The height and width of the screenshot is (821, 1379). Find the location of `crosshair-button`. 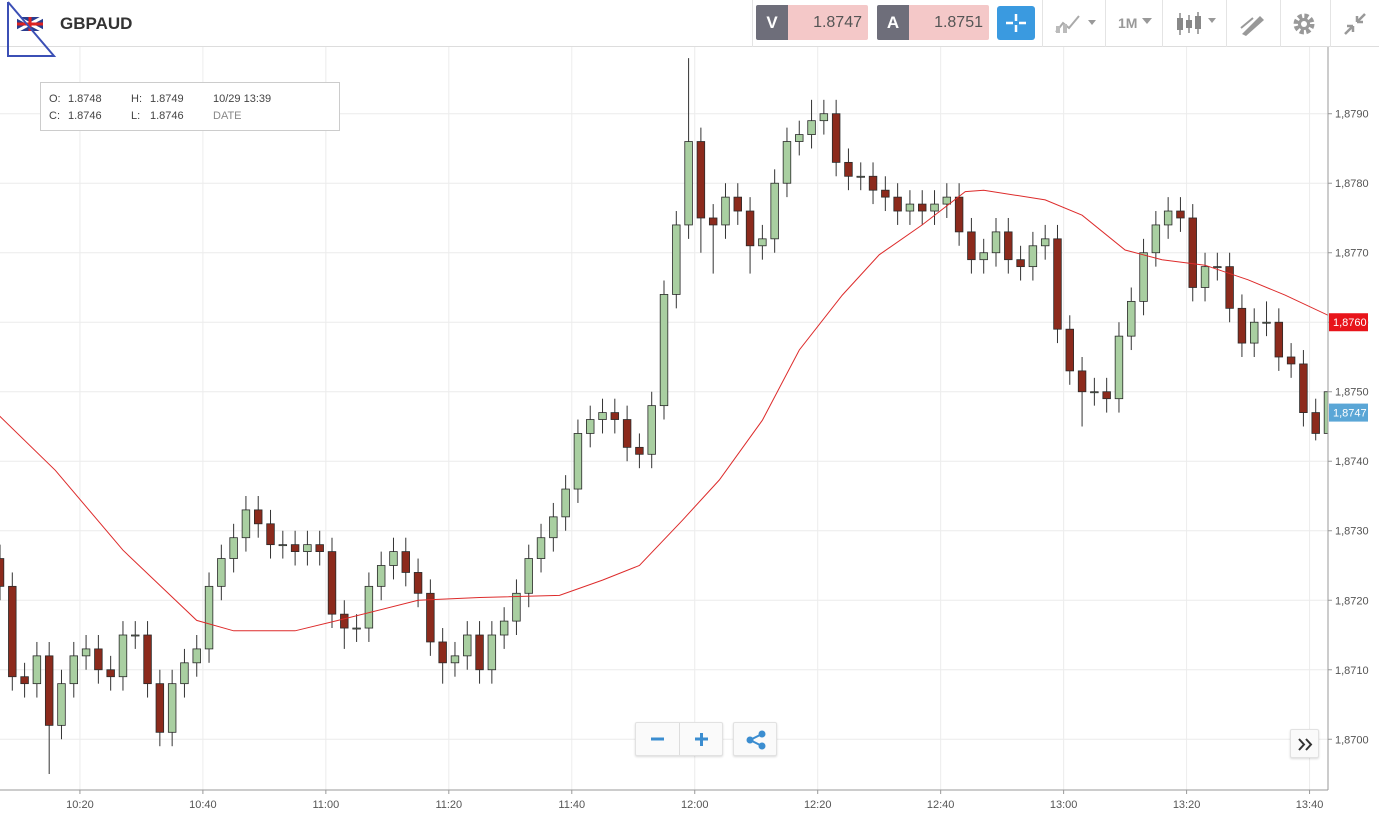

crosshair-button is located at coordinates (1016, 23).